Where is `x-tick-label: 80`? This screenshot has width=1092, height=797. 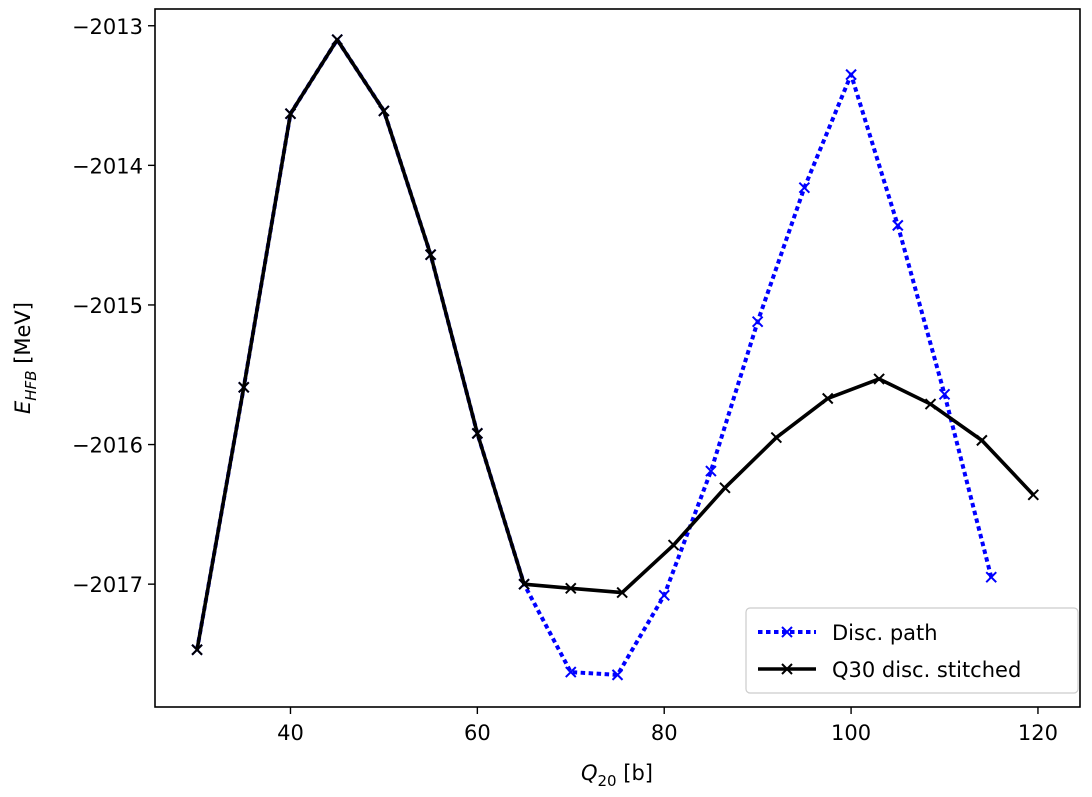 x-tick-label: 80 is located at coordinates (664, 733).